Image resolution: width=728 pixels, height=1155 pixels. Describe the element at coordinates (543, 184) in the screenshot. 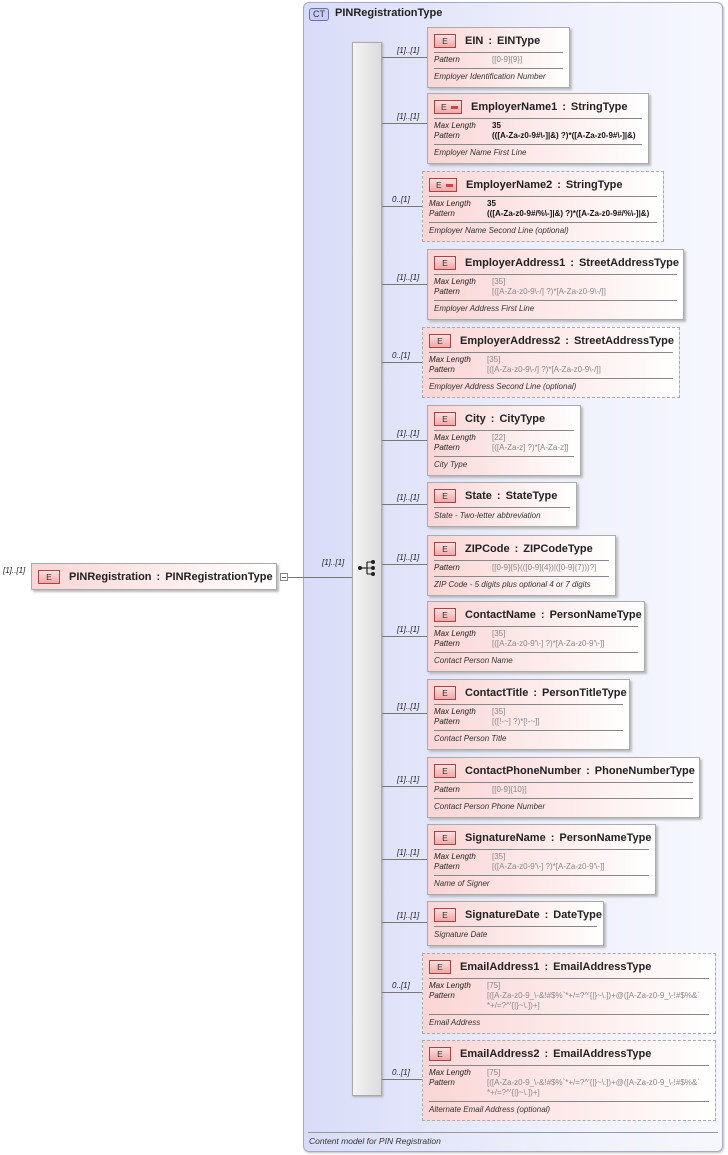

I see `element-header: E EmployerName2: StringType` at that location.